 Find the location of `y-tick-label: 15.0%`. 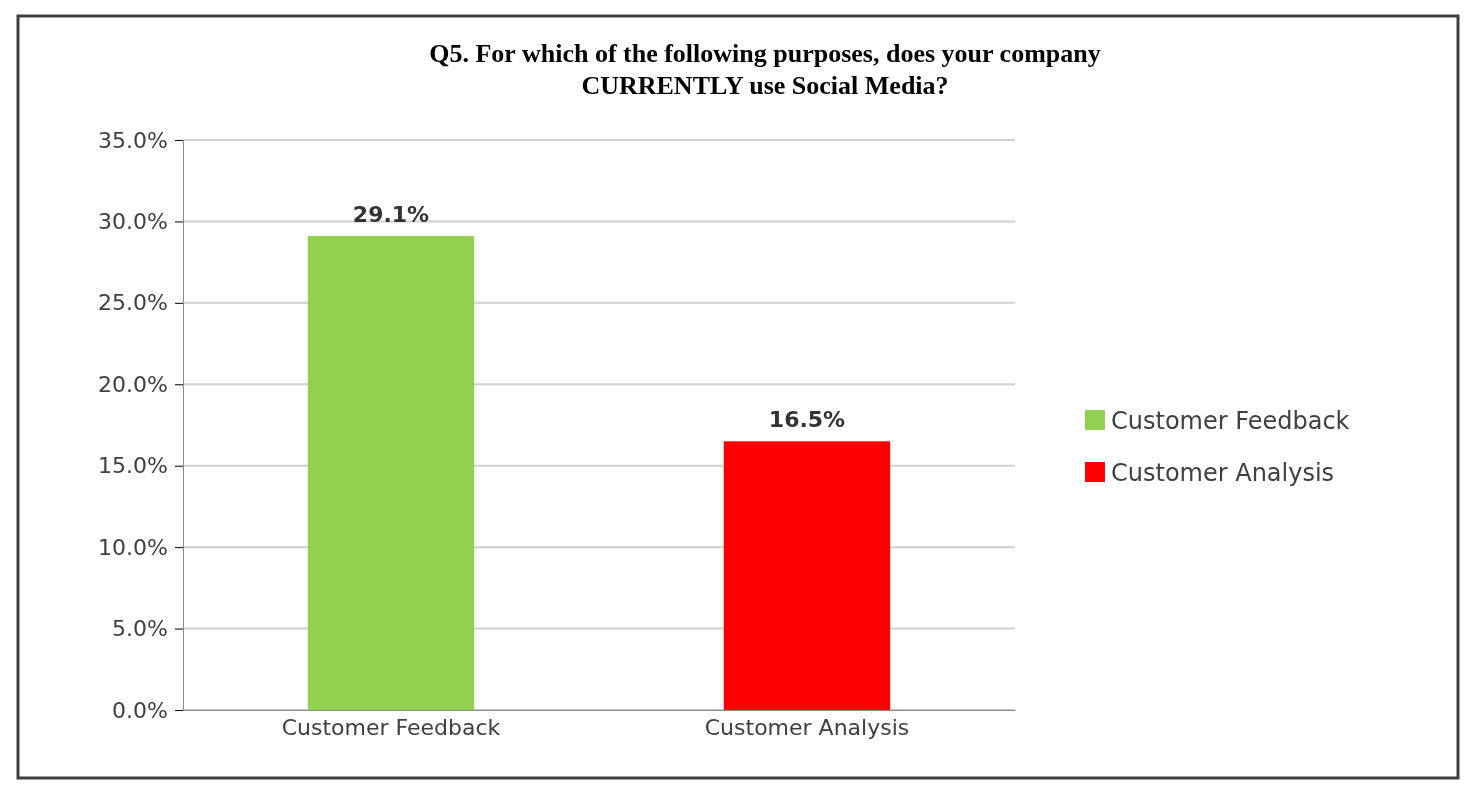

y-tick-label: 15.0% is located at coordinates (133, 466).